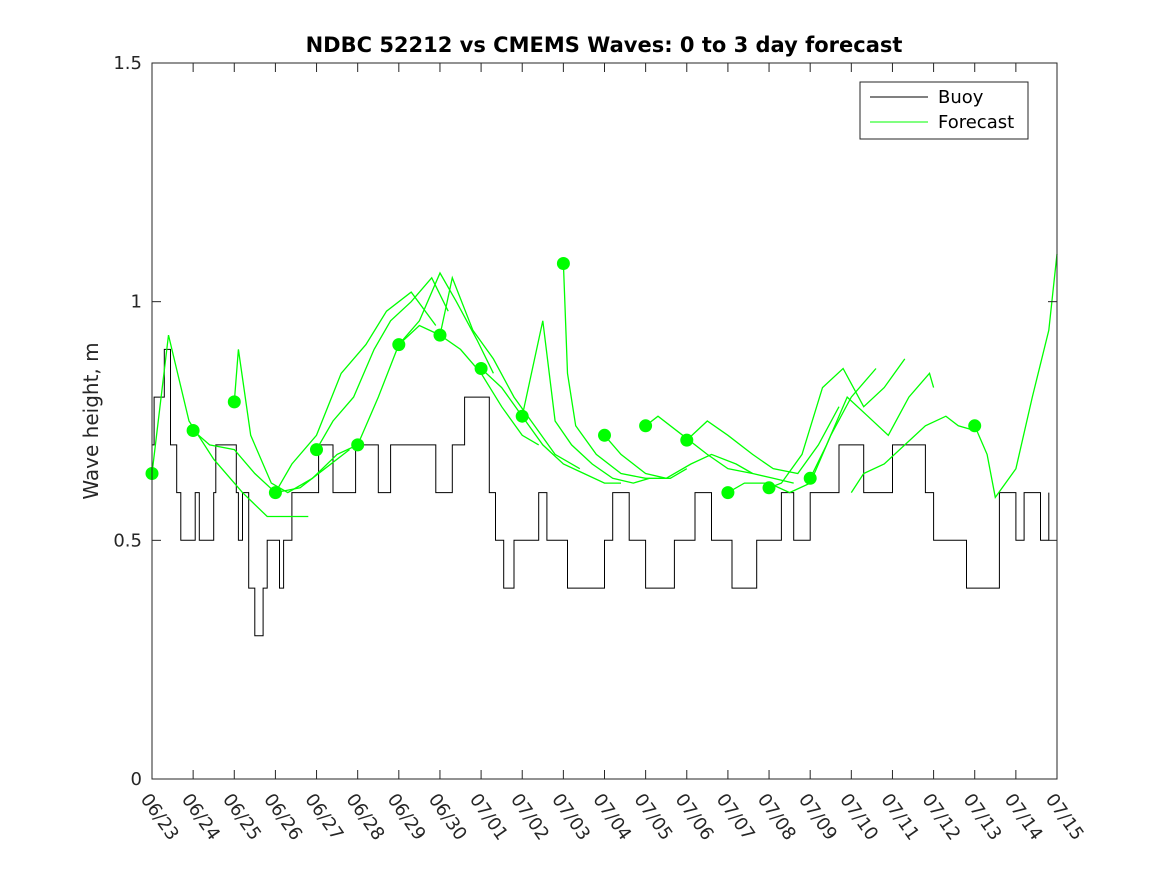  What do you see at coordinates (817, 817) in the screenshot?
I see `x-tick-label: 07/09` at bounding box center [817, 817].